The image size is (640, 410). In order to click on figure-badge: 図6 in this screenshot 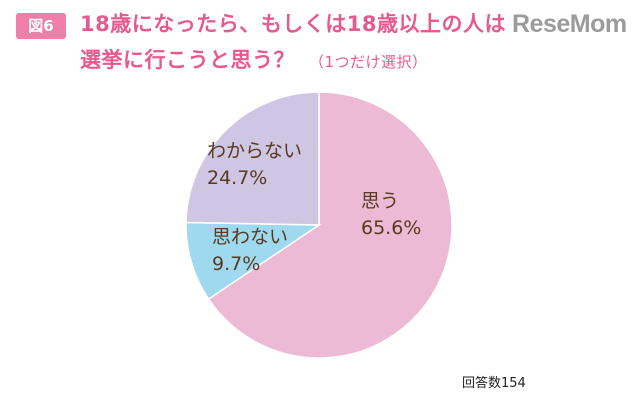, I will do `click(41, 26)`.